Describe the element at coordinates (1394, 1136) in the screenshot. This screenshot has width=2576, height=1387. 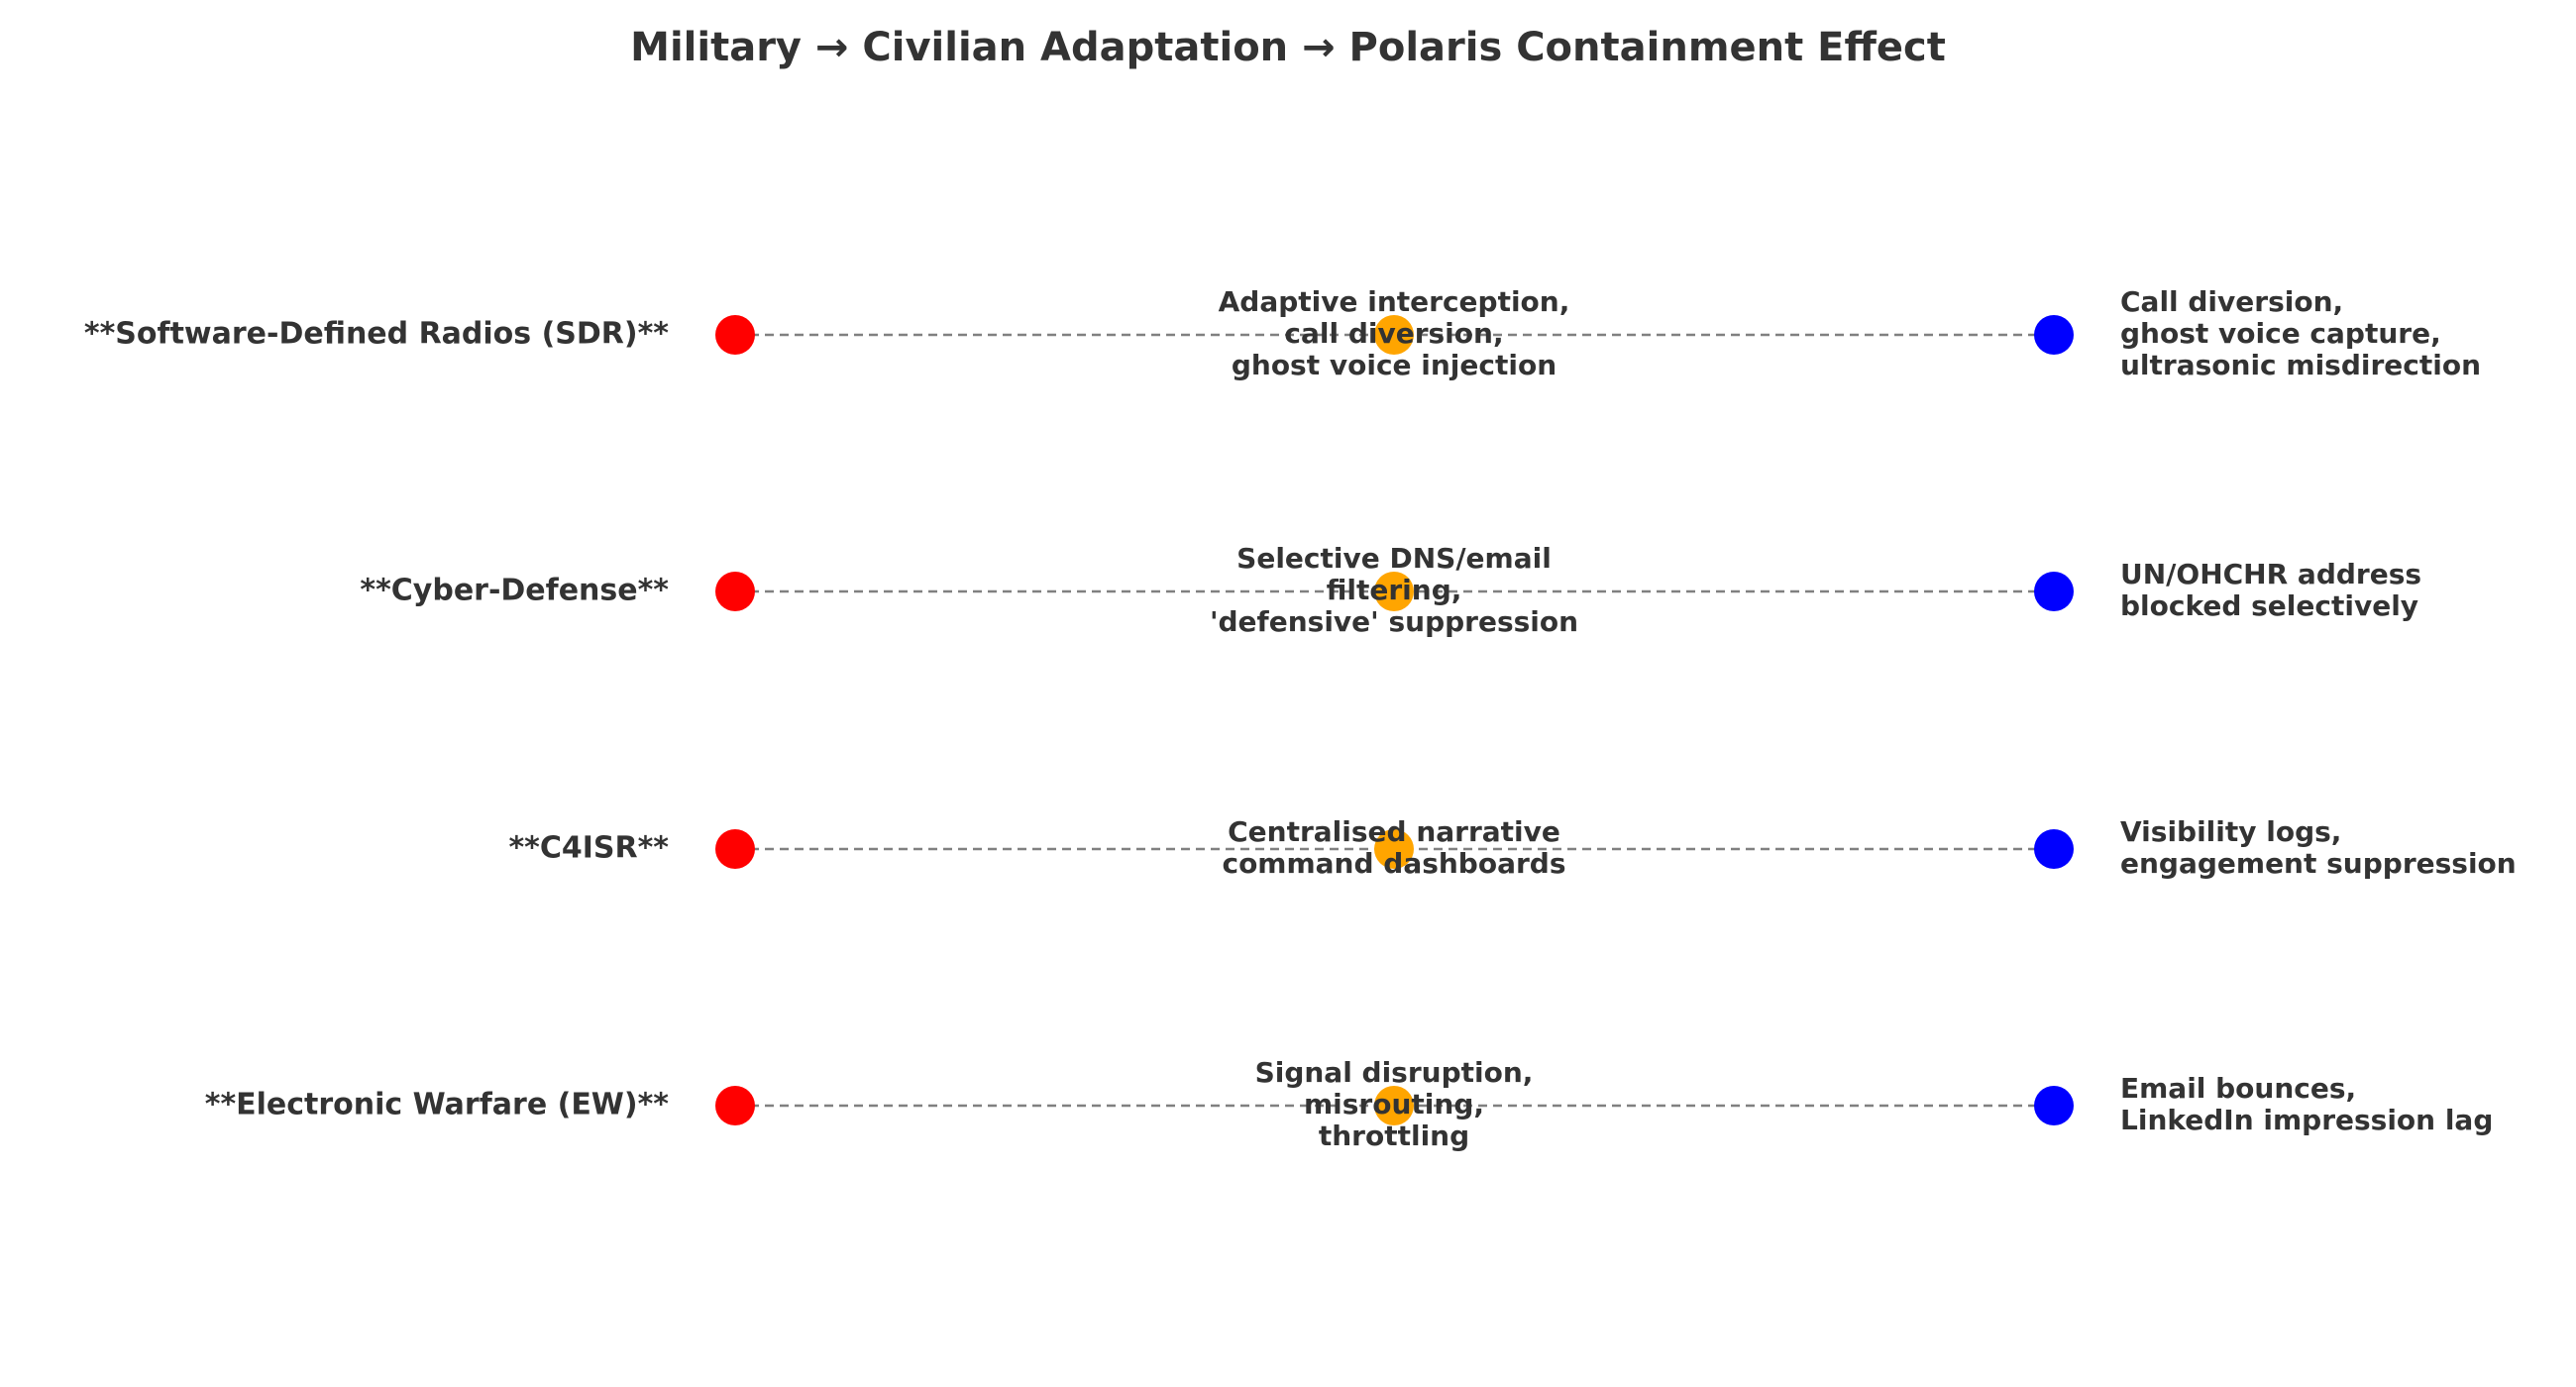
I see `adaptation-text: throttling` at that location.